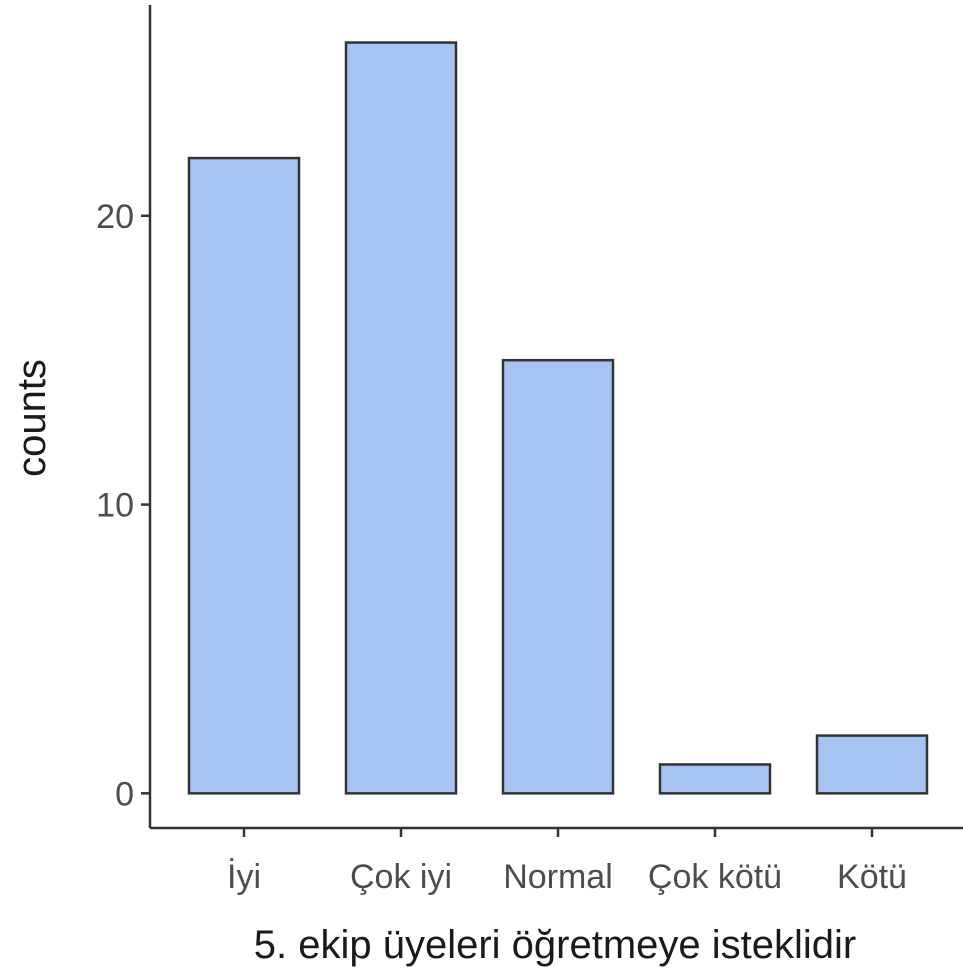  I want to click on y-tick-label-1: 10, so click(115, 506).